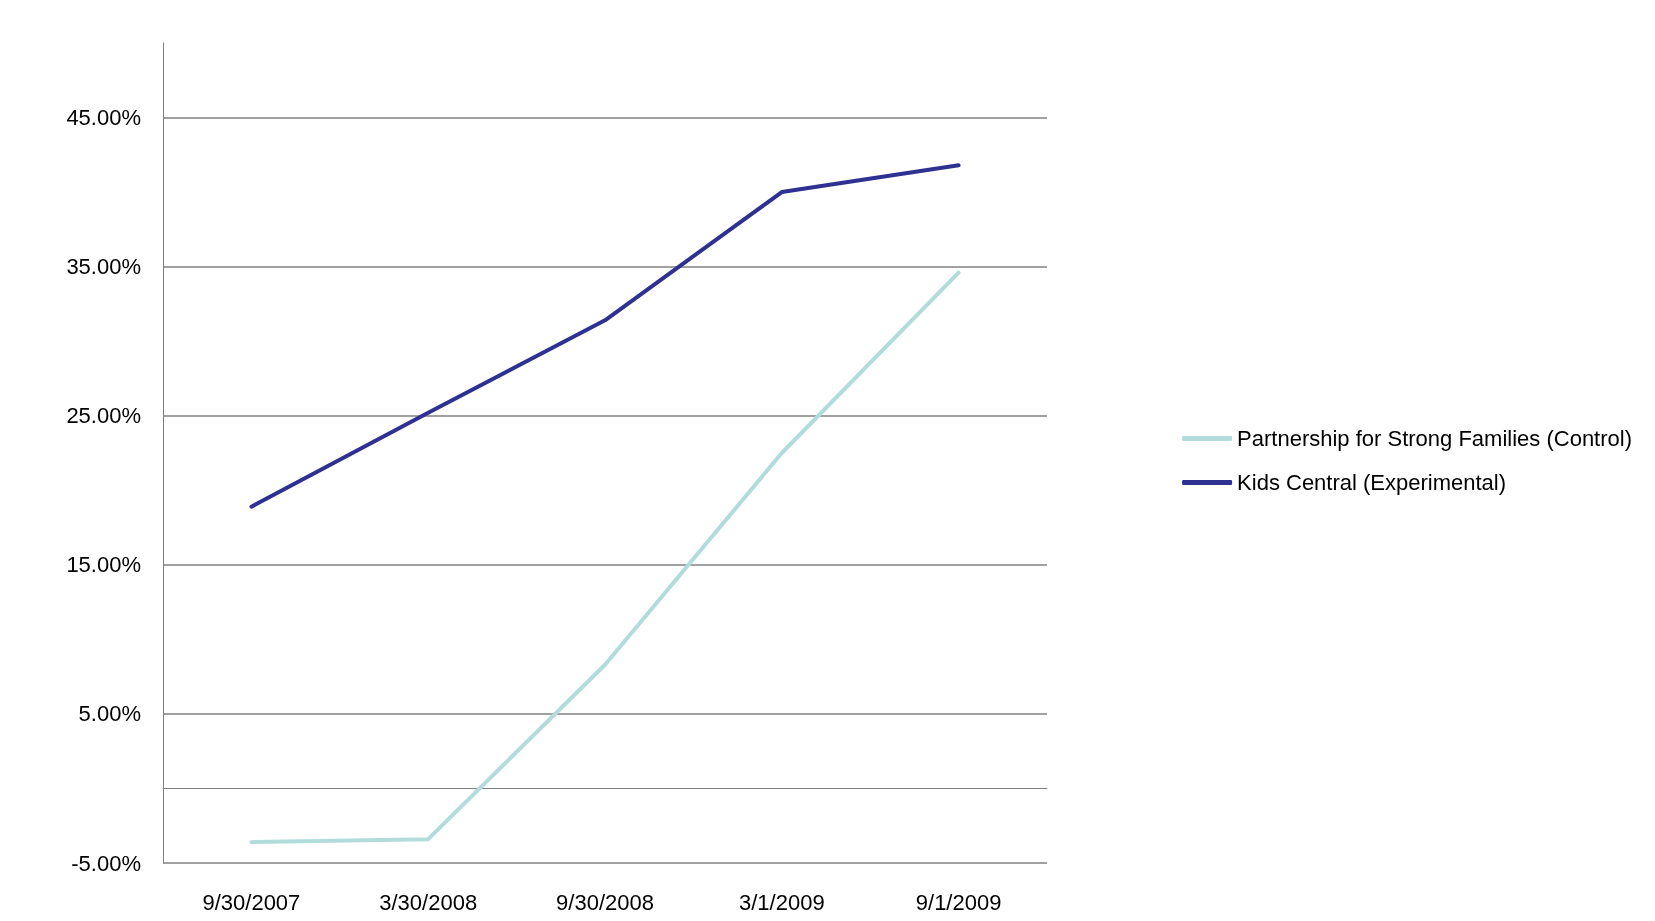 The image size is (1655, 921). Describe the element at coordinates (1372, 482) in the screenshot. I see `legend-label: Kids Central (Experimental)` at that location.